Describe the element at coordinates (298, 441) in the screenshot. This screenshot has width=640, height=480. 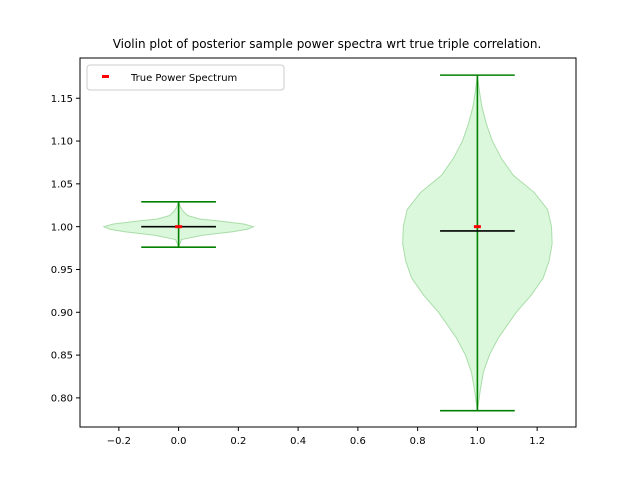
I see `x-tick-label: 0.4` at that location.